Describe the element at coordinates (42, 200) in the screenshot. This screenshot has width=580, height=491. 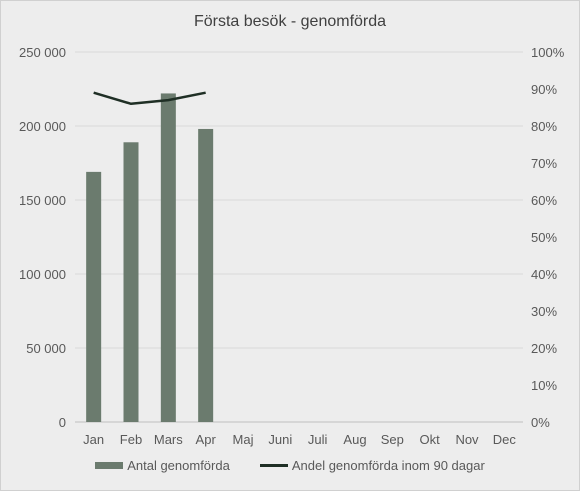
I see `y-left-tick-label: 150 000` at that location.